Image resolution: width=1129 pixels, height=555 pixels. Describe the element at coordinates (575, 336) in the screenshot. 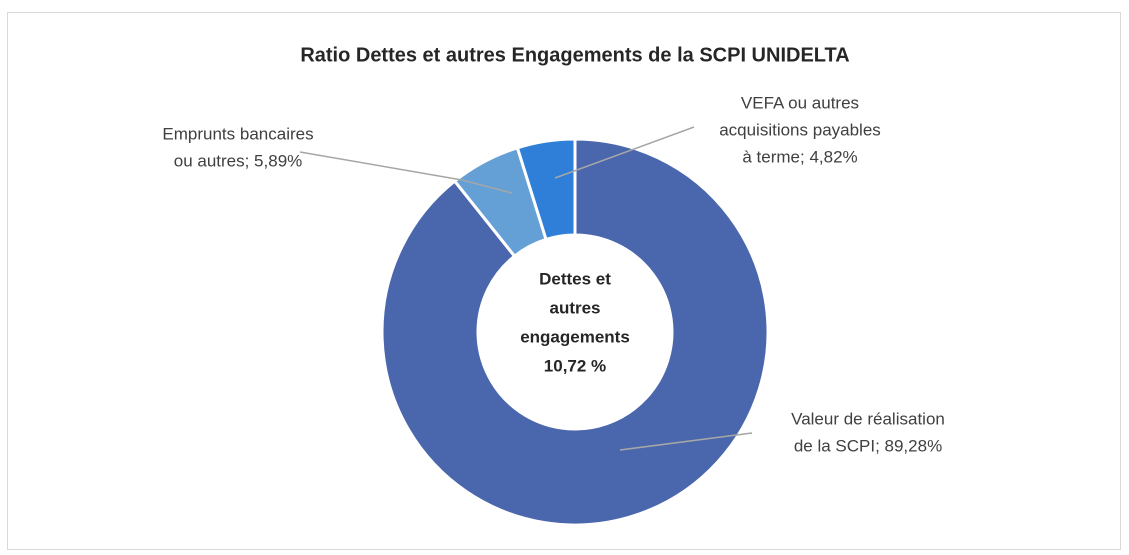

I see `center-label: engagements` at that location.